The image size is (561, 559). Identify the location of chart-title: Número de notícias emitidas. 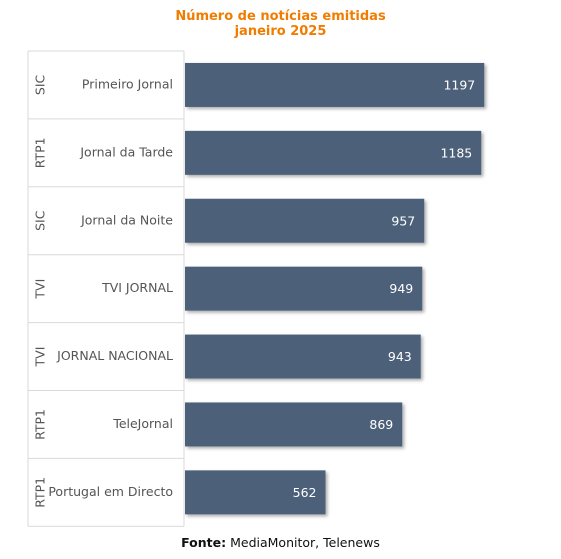
(280, 16).